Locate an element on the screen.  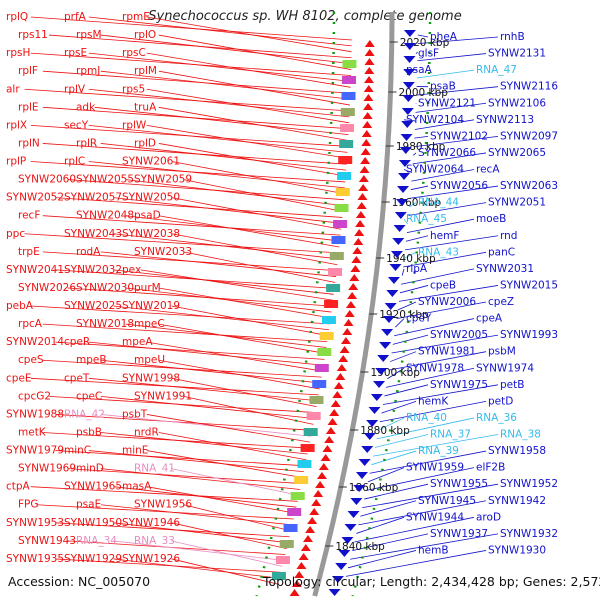
gene-label-left: mpeB is located at coordinates (91, 360).